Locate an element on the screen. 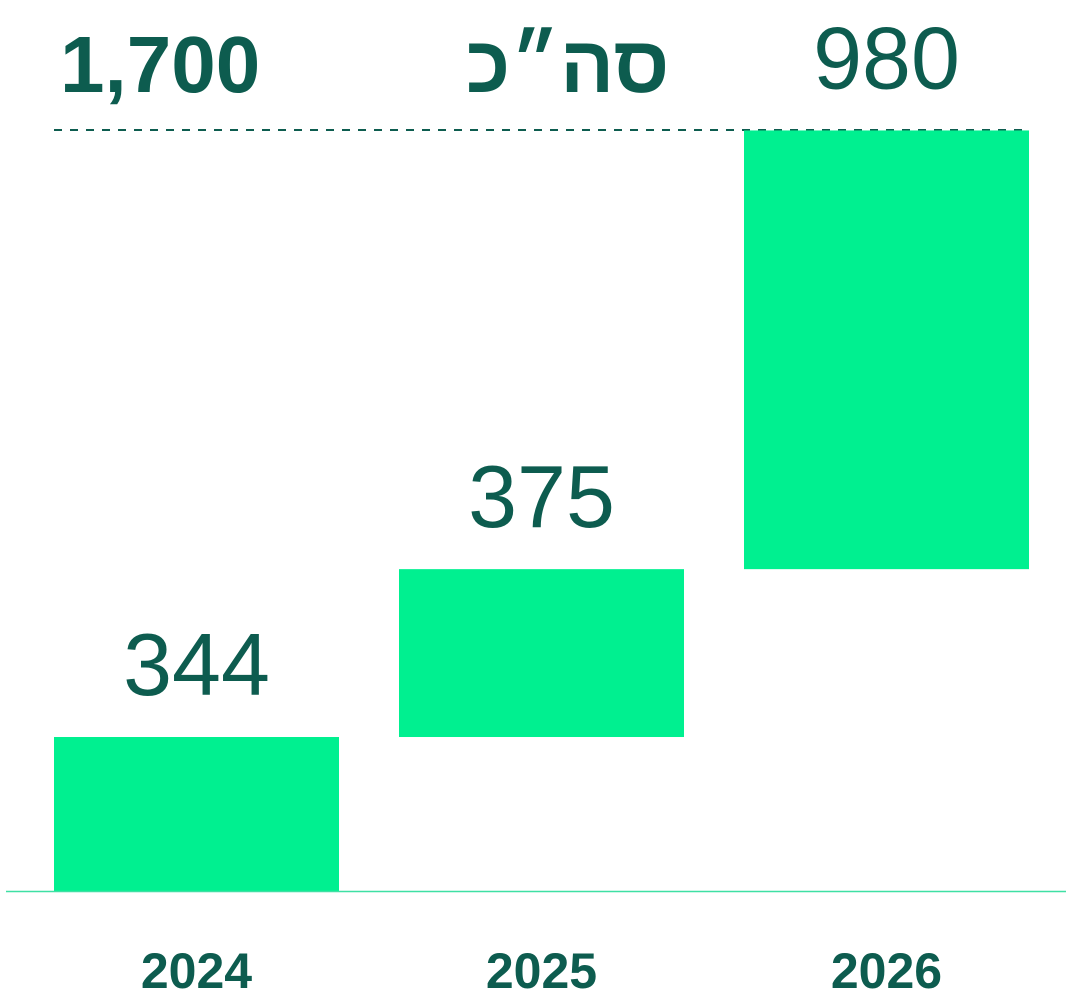 This screenshot has width=1066, height=994. x-tick-label: 2025 is located at coordinates (541, 968).